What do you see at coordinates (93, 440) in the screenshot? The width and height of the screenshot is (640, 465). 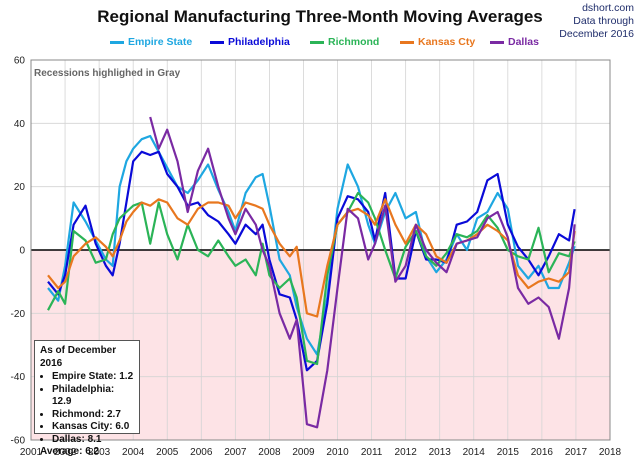 I see `stats-item-dallas: Dallas: 8.1` at bounding box center [93, 440].